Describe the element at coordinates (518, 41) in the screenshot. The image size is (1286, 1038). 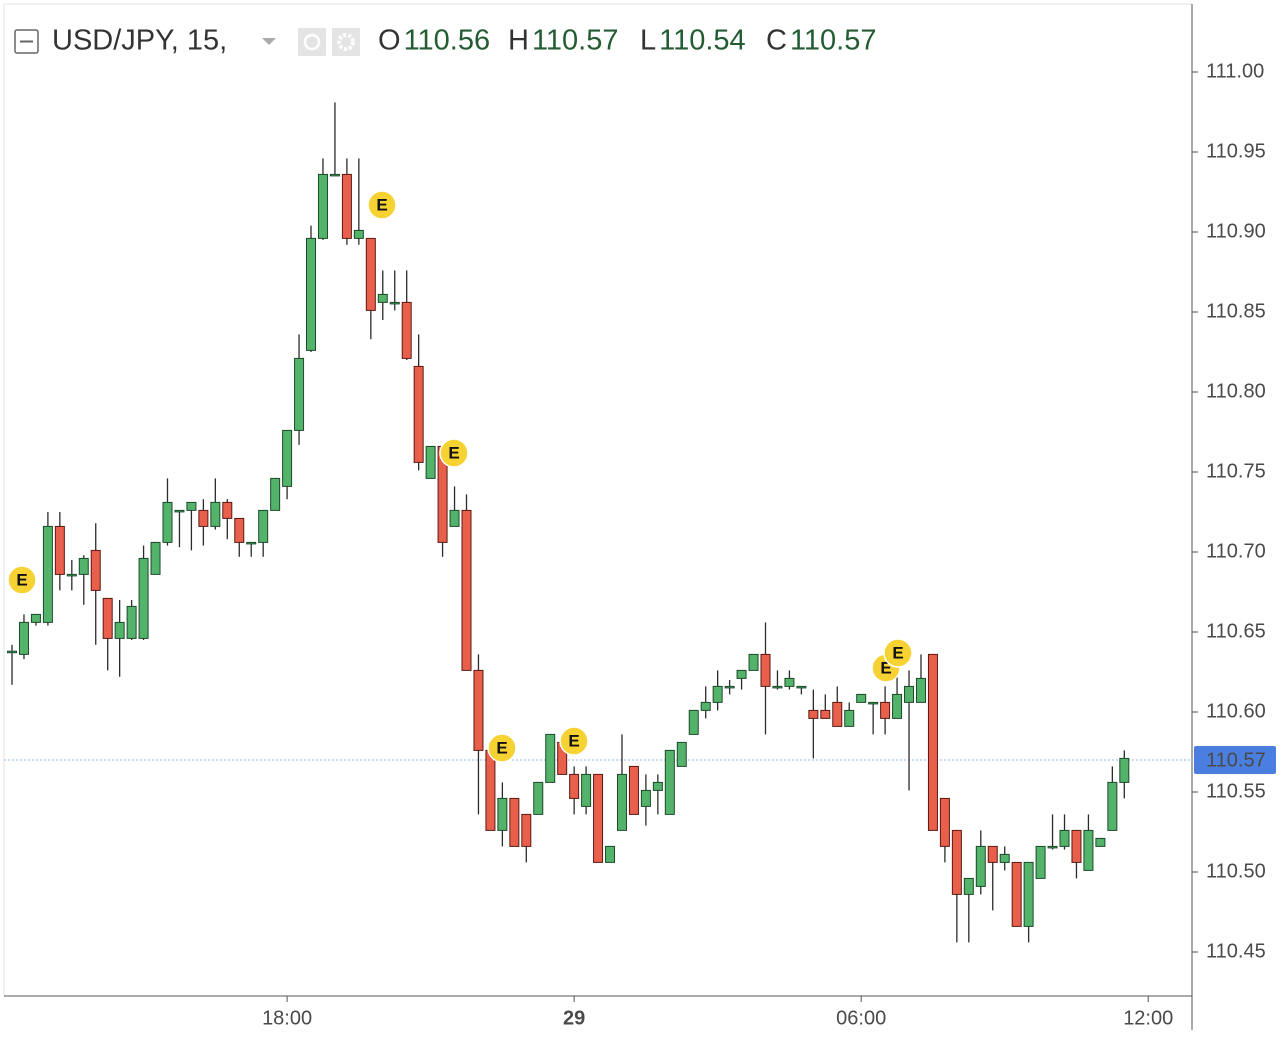
I see `ohlc-key: H` at that location.